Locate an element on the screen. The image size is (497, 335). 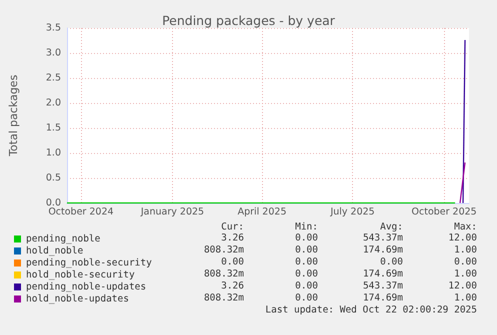
legend-label: pending_noble-updates is located at coordinates (86, 287).